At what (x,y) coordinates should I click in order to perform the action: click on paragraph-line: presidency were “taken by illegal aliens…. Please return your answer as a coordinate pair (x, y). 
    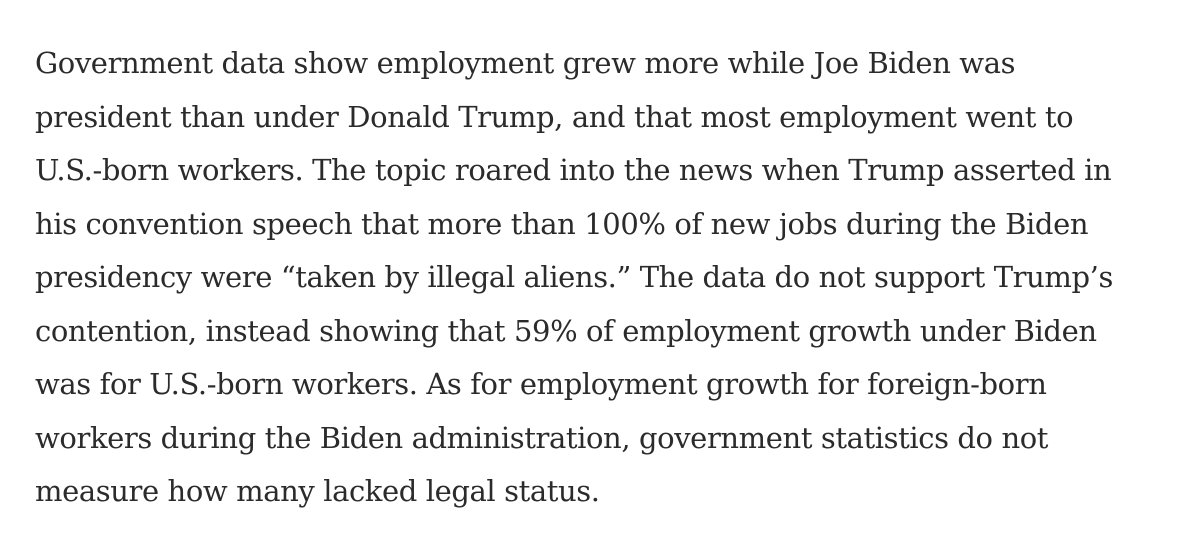
    Looking at the image, I should click on (574, 277).